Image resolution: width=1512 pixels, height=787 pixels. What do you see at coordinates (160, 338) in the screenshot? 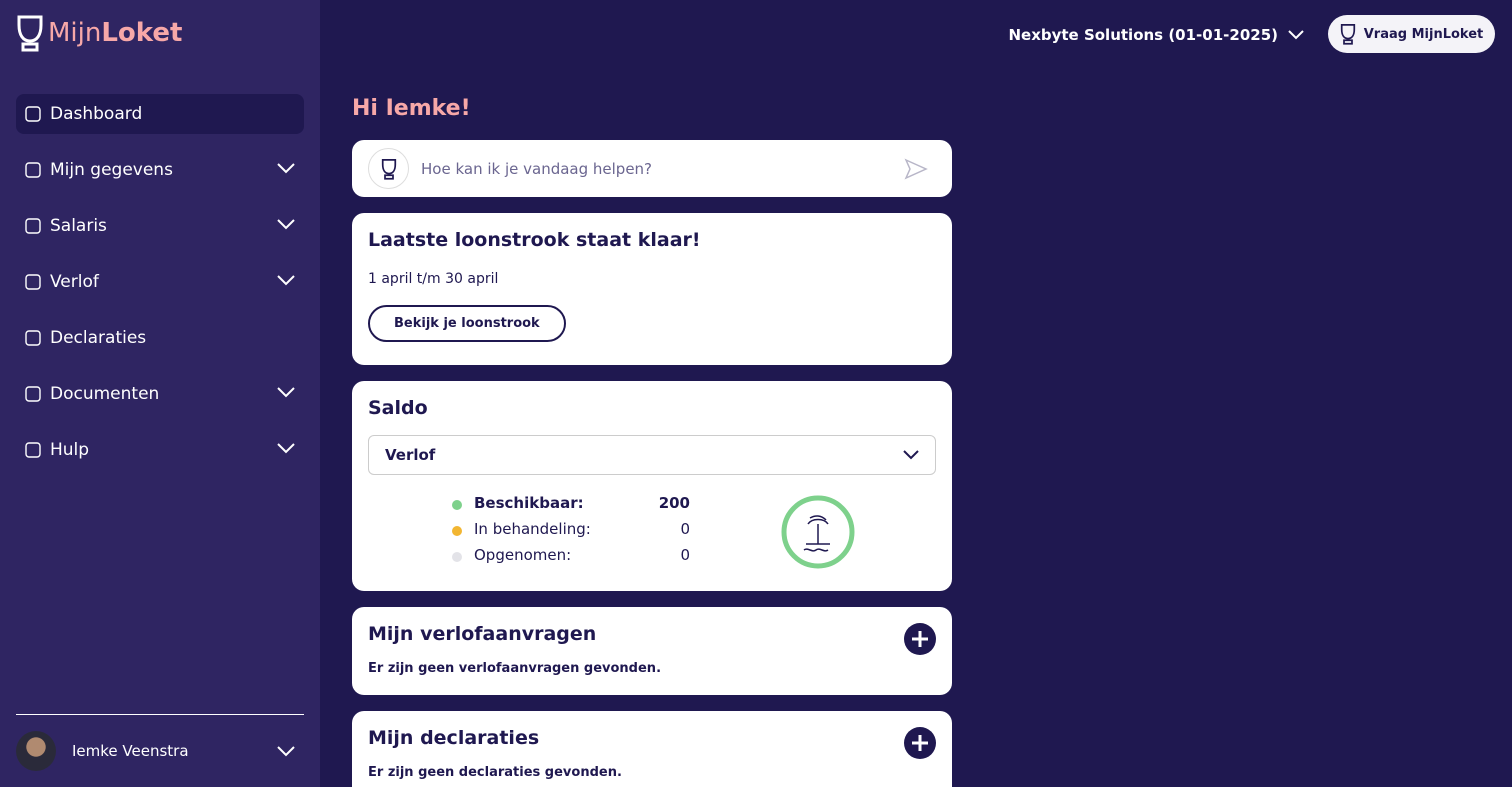
I see `nav-item: Declaraties` at bounding box center [160, 338].